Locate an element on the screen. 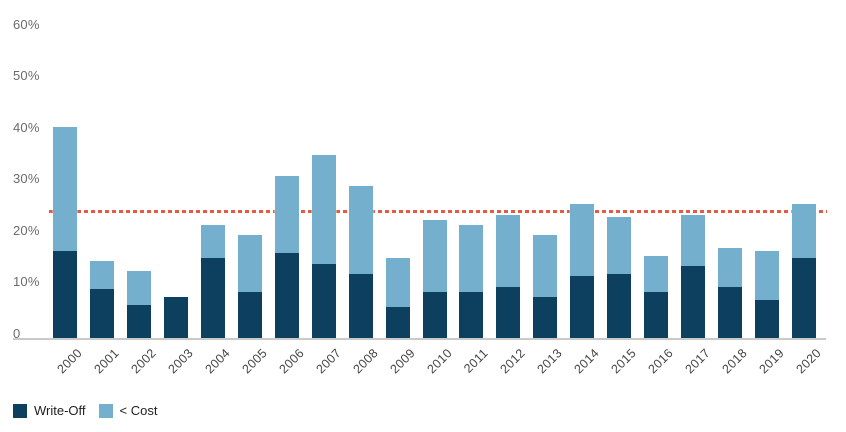 The image size is (846, 432). legend-item-less-than-cost: < Cost is located at coordinates (128, 410).